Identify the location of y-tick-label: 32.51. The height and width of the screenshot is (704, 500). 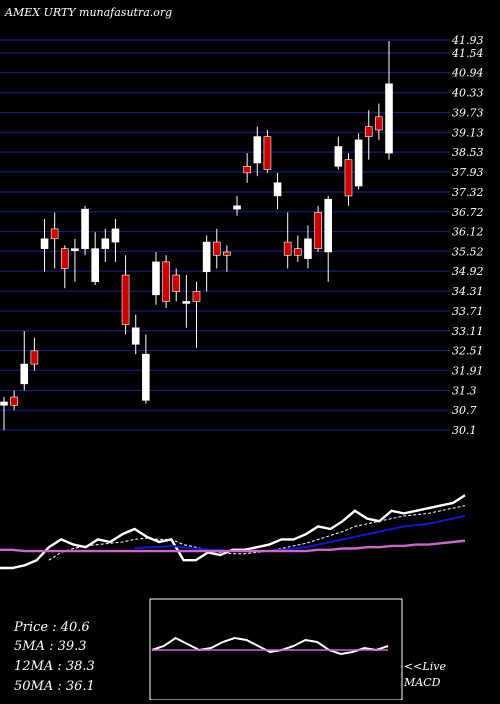
(468, 351).